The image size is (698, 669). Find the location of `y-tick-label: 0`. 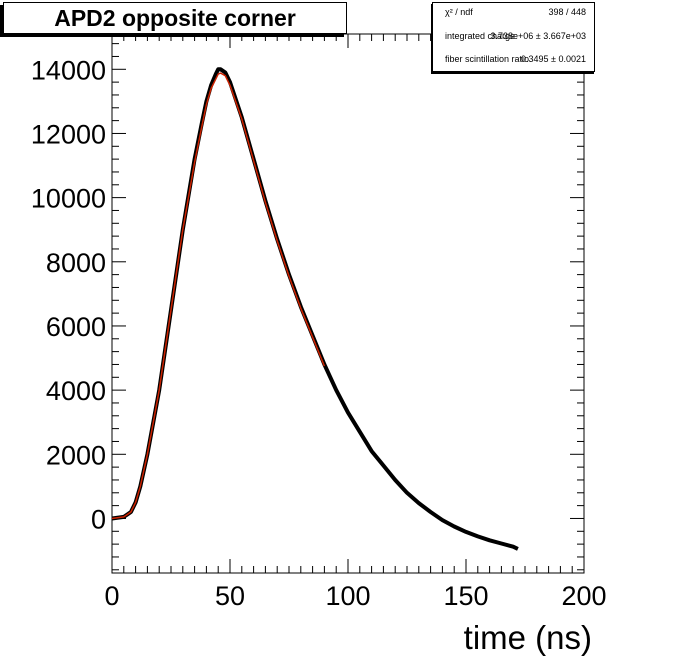

y-tick-label: 0 is located at coordinates (98, 519).